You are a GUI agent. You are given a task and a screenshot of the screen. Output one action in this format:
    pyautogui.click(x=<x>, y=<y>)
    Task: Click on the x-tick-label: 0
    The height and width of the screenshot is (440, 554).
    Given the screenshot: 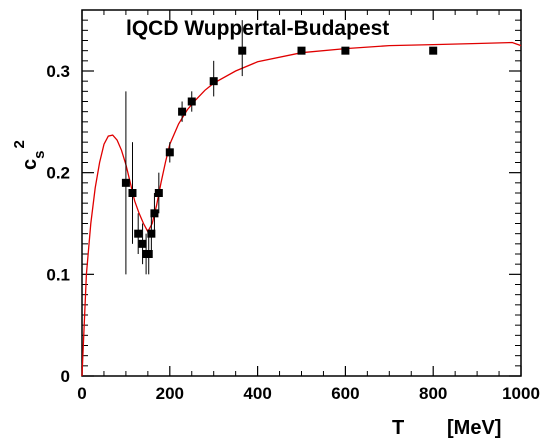 What is the action you would take?
    pyautogui.click(x=81, y=393)
    